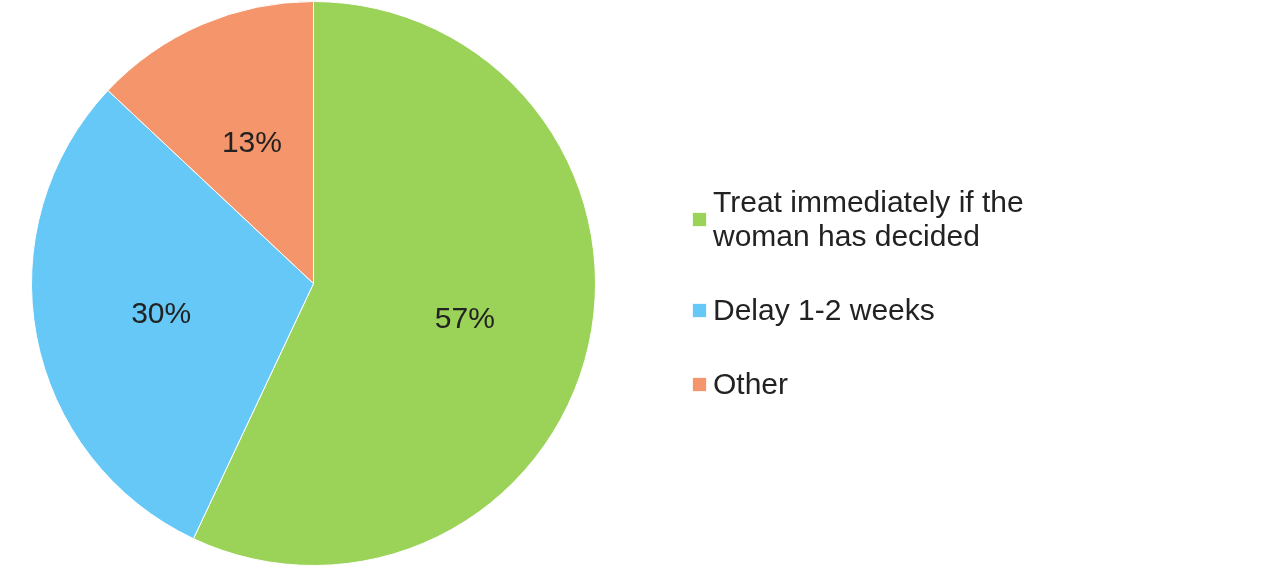 This screenshot has height=571, width=1264. What do you see at coordinates (868, 219) in the screenshot?
I see `legend-label: Treat immediately if the woman has decided` at bounding box center [868, 219].